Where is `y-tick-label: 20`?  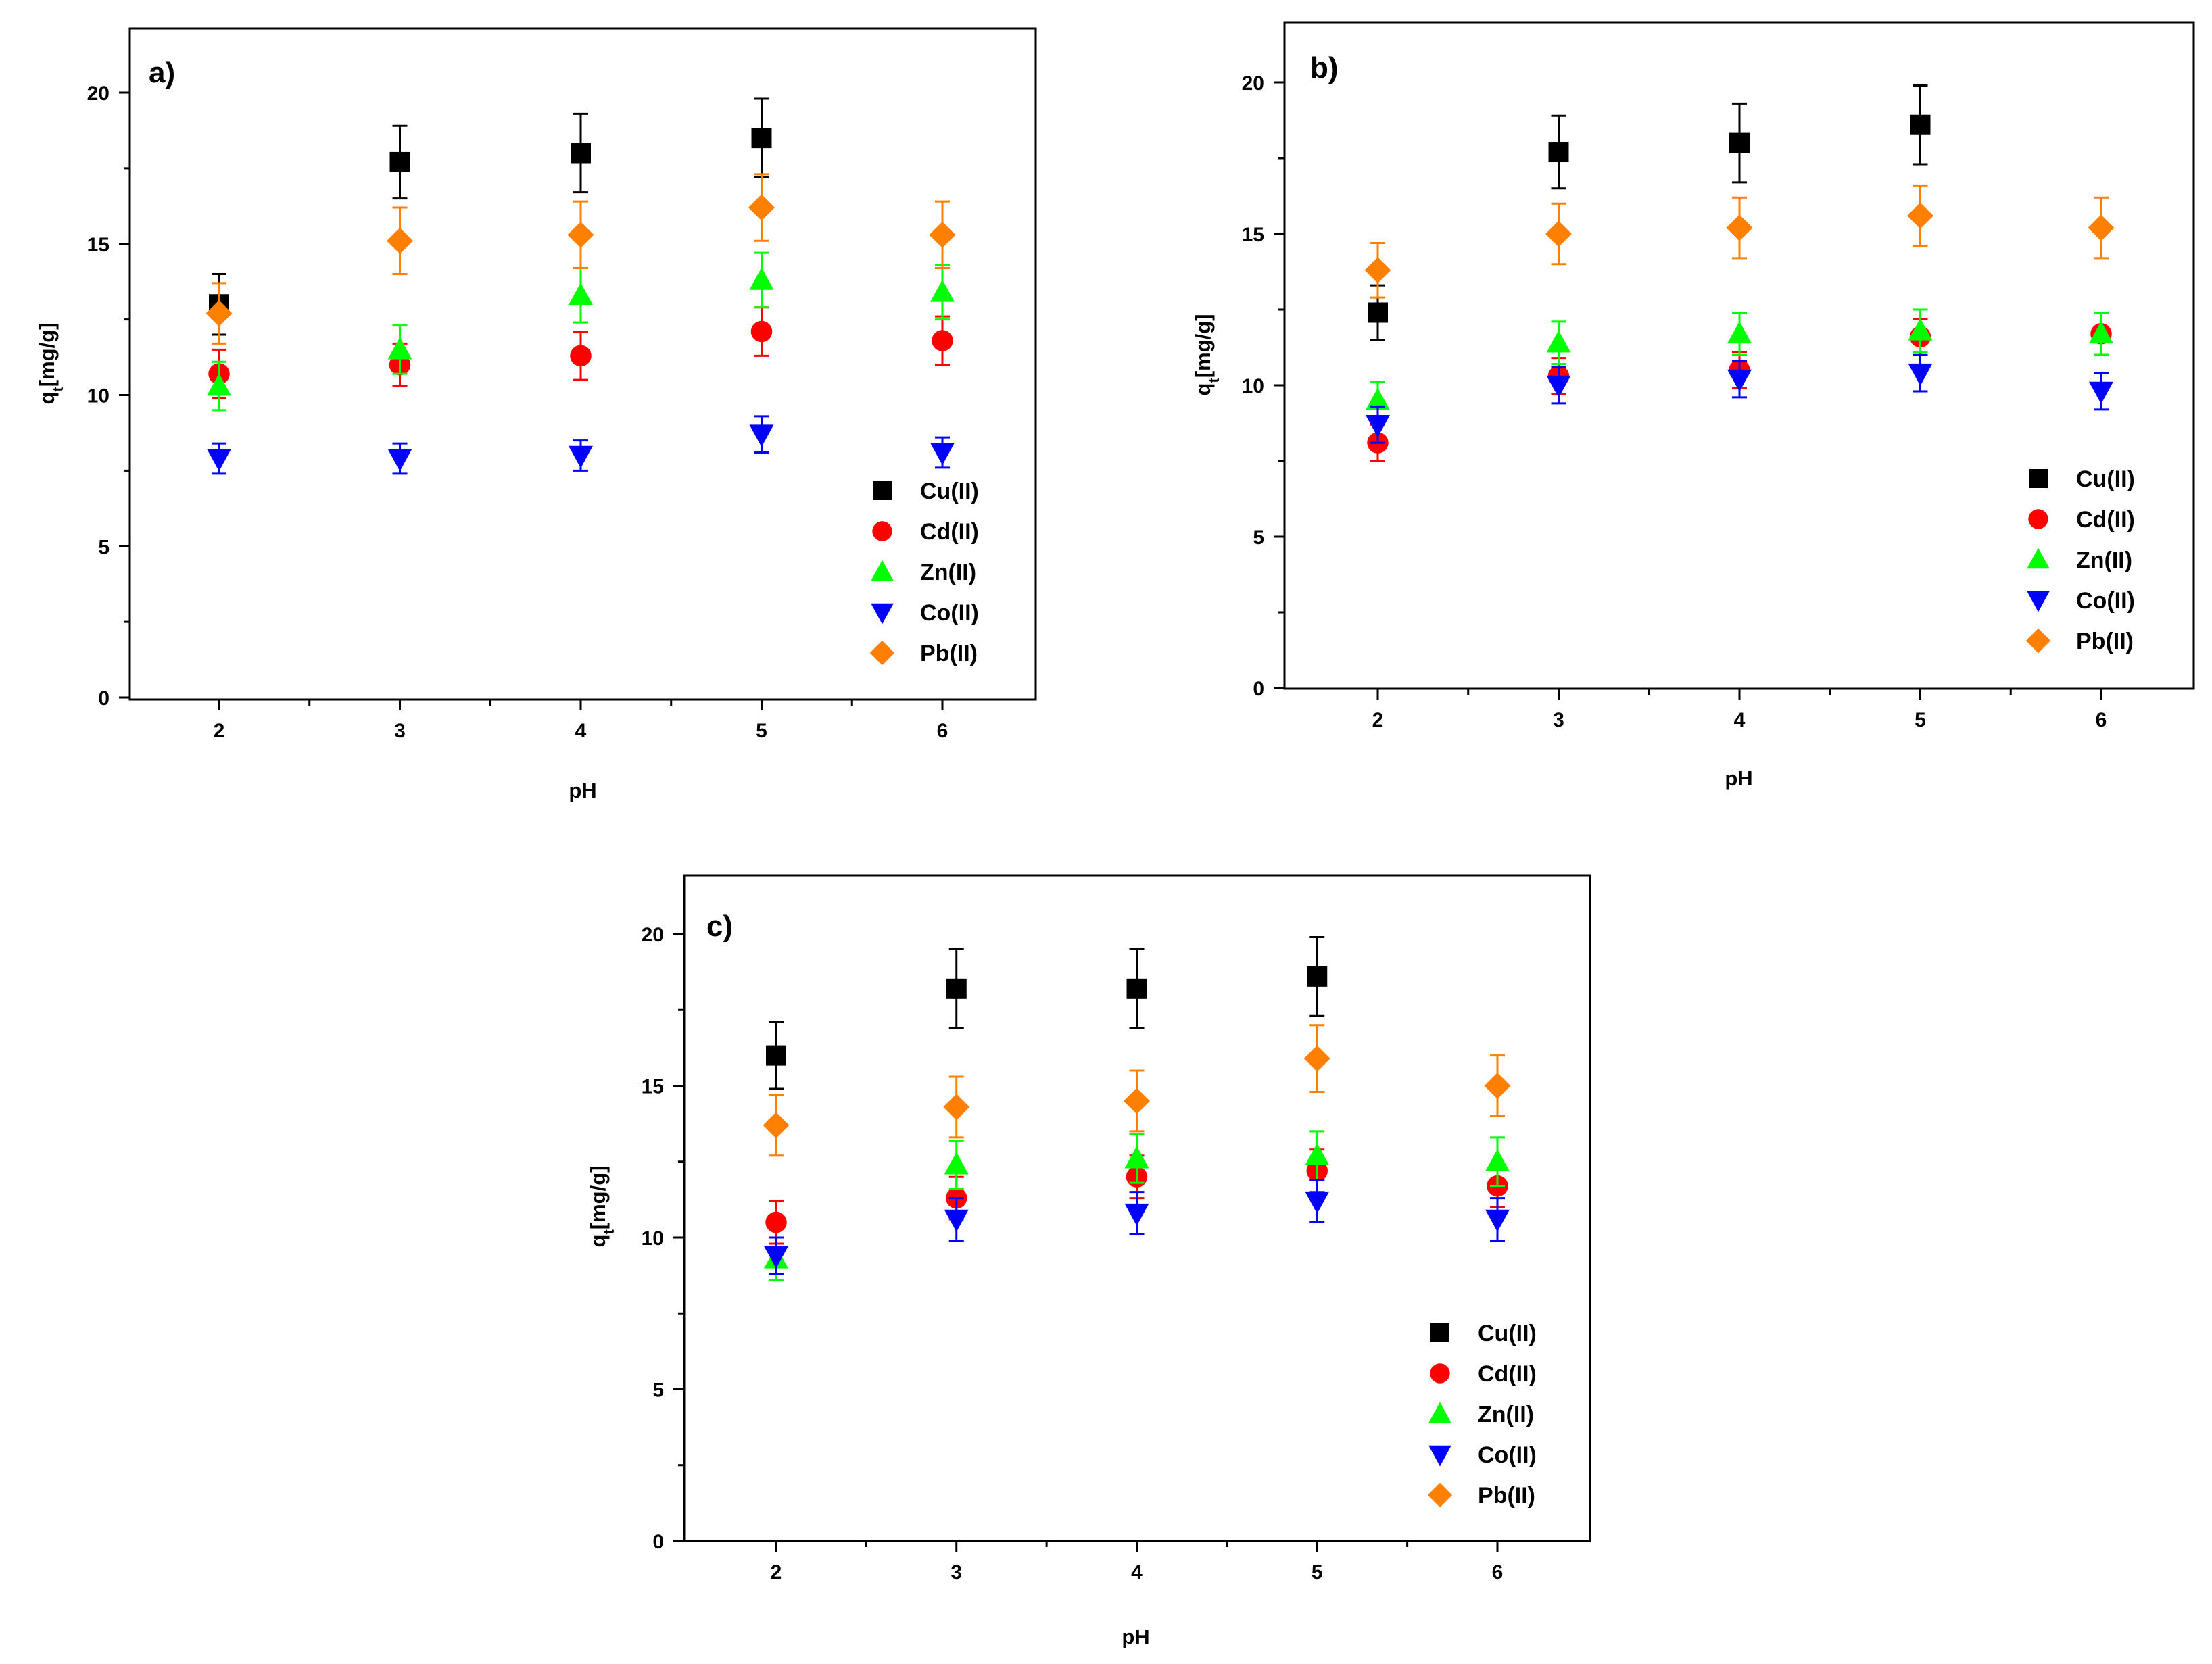 y-tick-label: 20 is located at coordinates (1253, 83).